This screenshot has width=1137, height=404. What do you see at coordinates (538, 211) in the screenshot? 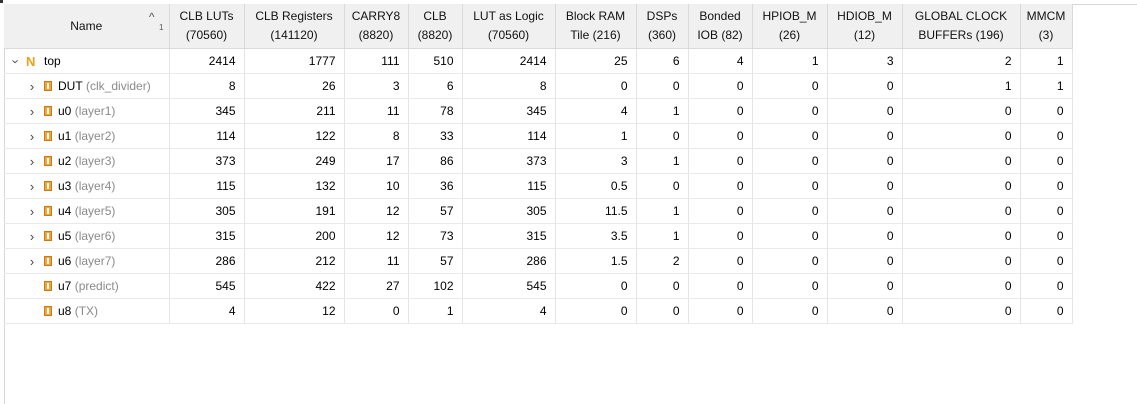
I see `table-row: › u4 (layer5) 305 191 12 57 305 11.5 1 0 0 0 0 0` at bounding box center [538, 211].